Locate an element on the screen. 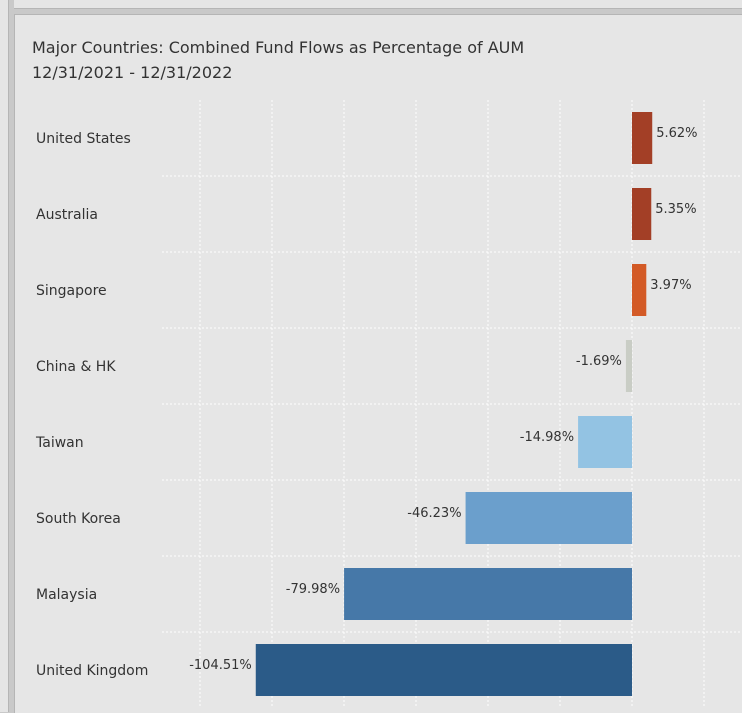  data-label: -46.23% is located at coordinates (434, 513).